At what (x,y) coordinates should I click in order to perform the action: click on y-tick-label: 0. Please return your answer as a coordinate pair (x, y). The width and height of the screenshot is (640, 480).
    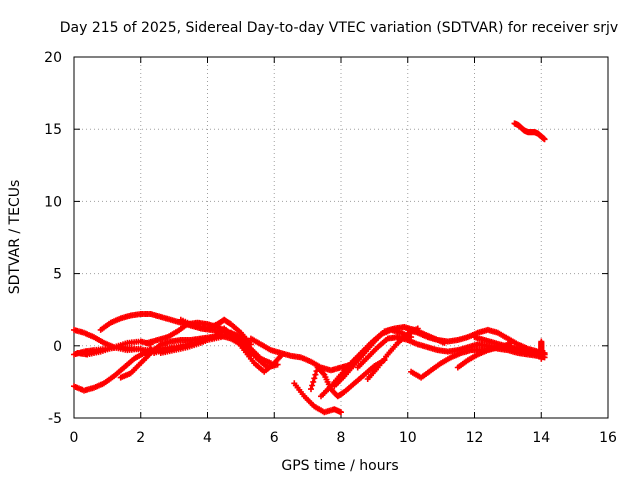
    Looking at the image, I should click on (57, 347).